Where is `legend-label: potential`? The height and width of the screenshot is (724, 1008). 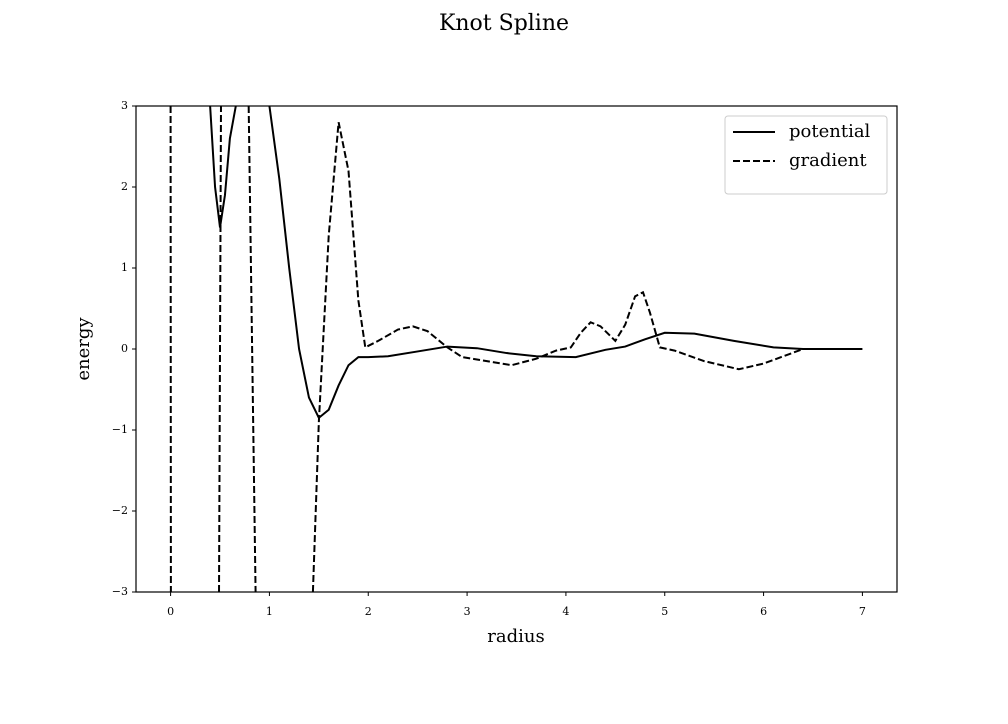 legend-label: potential is located at coordinates (830, 131).